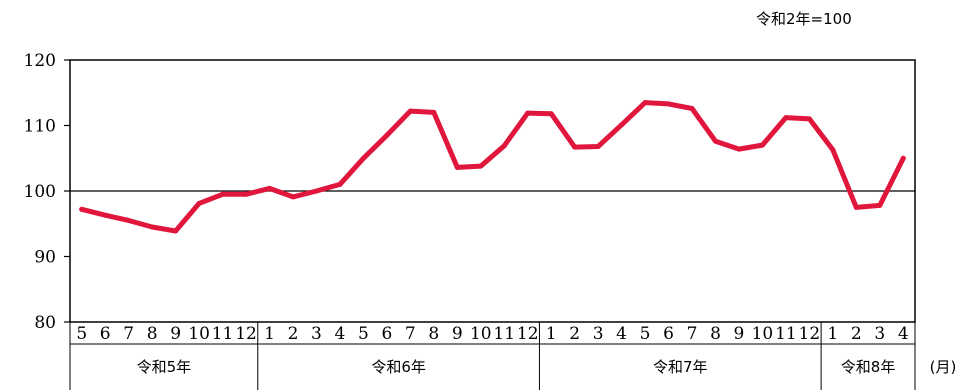 The width and height of the screenshot is (969, 390). I want to click on base-year-note: 令和2年=100, so click(804, 19).